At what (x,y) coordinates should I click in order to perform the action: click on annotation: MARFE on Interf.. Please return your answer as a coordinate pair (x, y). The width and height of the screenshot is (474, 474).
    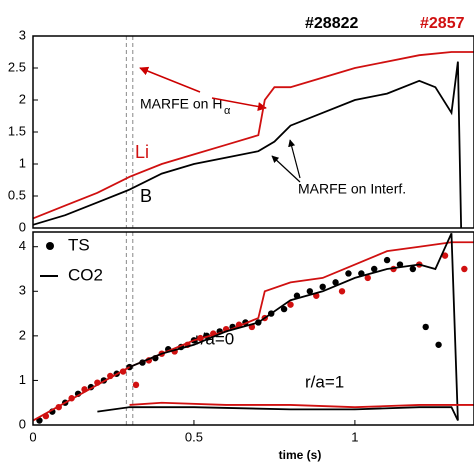
    Looking at the image, I should click on (352, 189).